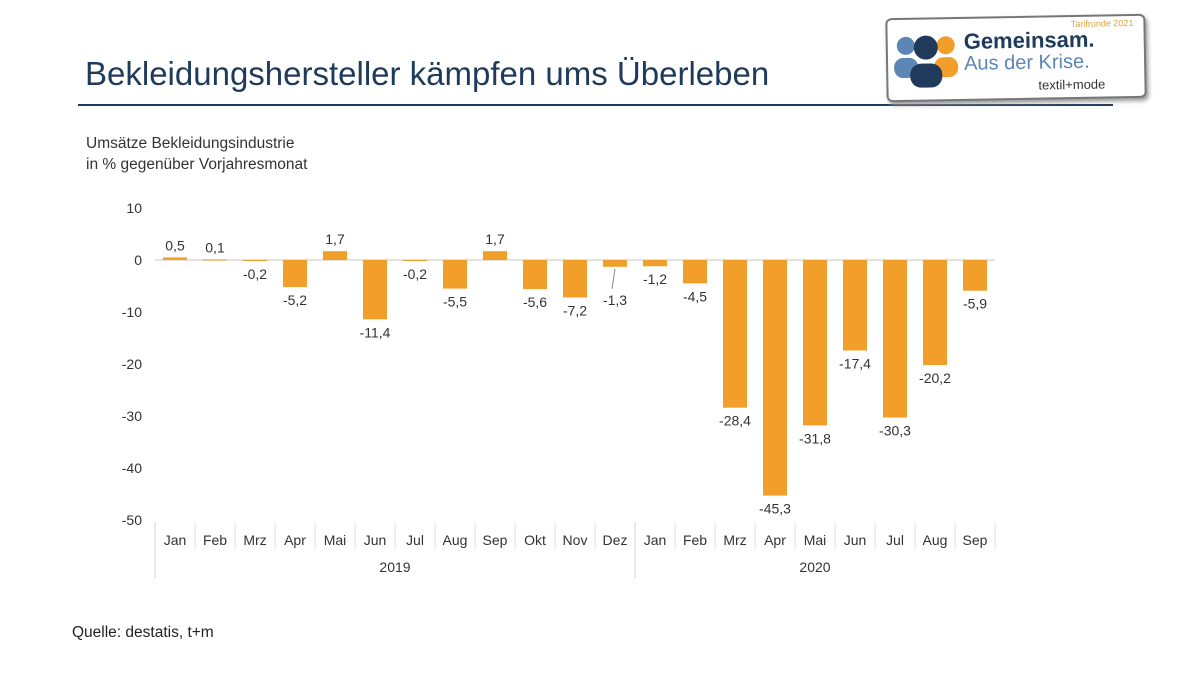 The height and width of the screenshot is (676, 1200). Describe the element at coordinates (975, 304) in the screenshot. I see `data-label: -5,9` at that location.